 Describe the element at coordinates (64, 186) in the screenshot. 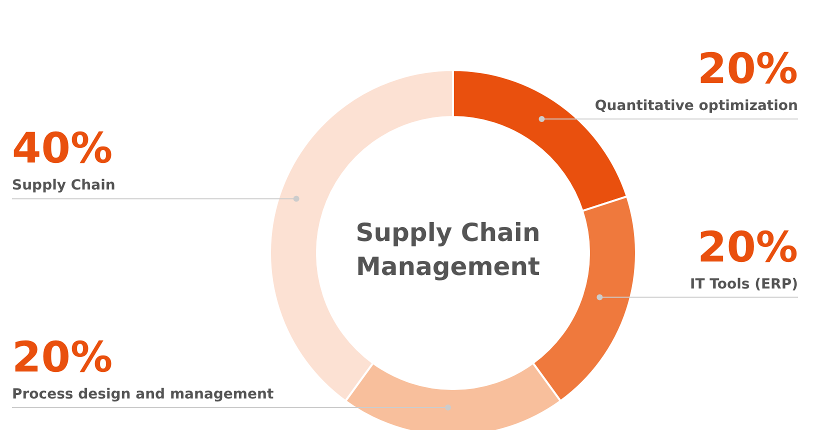

I see `slice-label: Supply Chain` at that location.